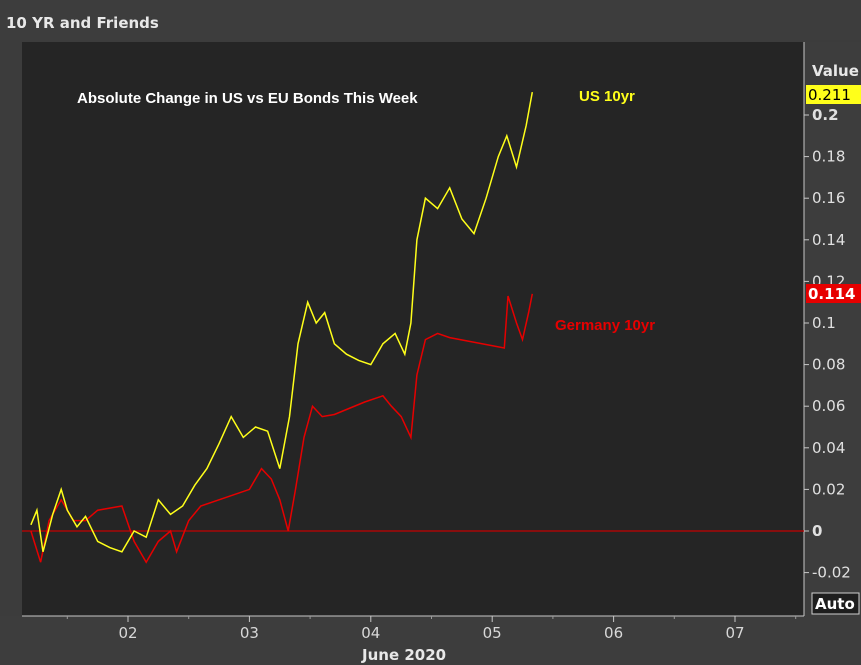 The height and width of the screenshot is (665, 861). I want to click on auto-scale-button: Auto, so click(835, 603).